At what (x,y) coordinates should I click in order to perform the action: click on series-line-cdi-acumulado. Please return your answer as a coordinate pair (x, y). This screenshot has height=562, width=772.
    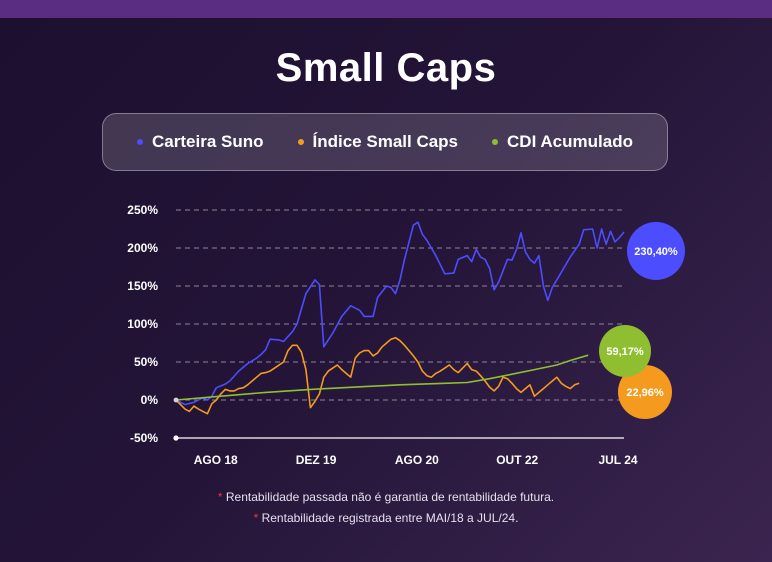
    Looking at the image, I should click on (382, 377).